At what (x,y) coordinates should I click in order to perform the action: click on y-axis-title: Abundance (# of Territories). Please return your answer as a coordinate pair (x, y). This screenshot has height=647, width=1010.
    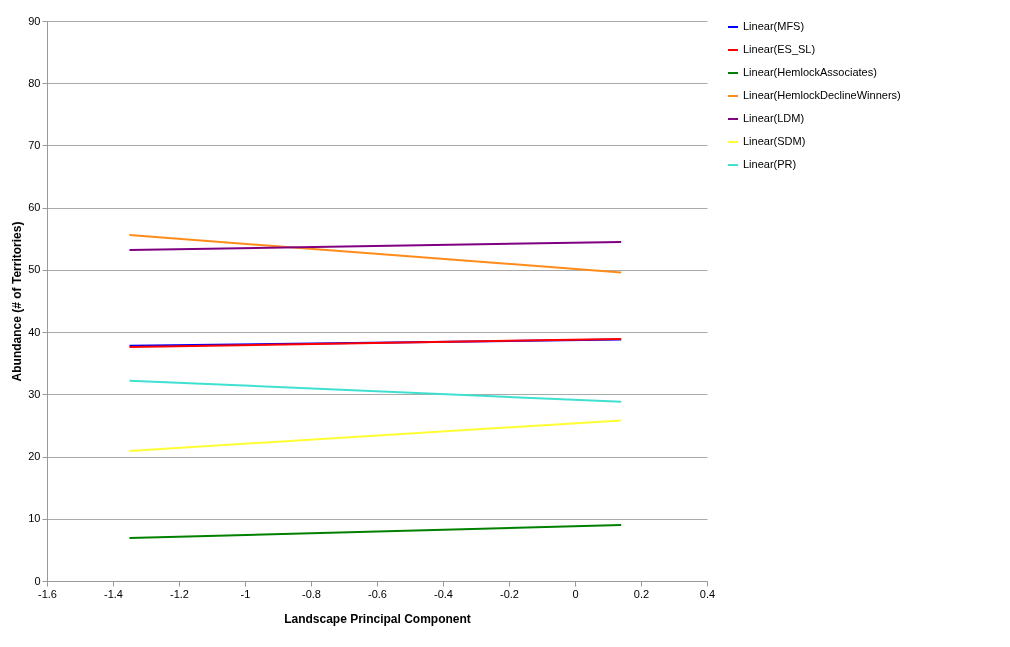
    Looking at the image, I should click on (17, 301).